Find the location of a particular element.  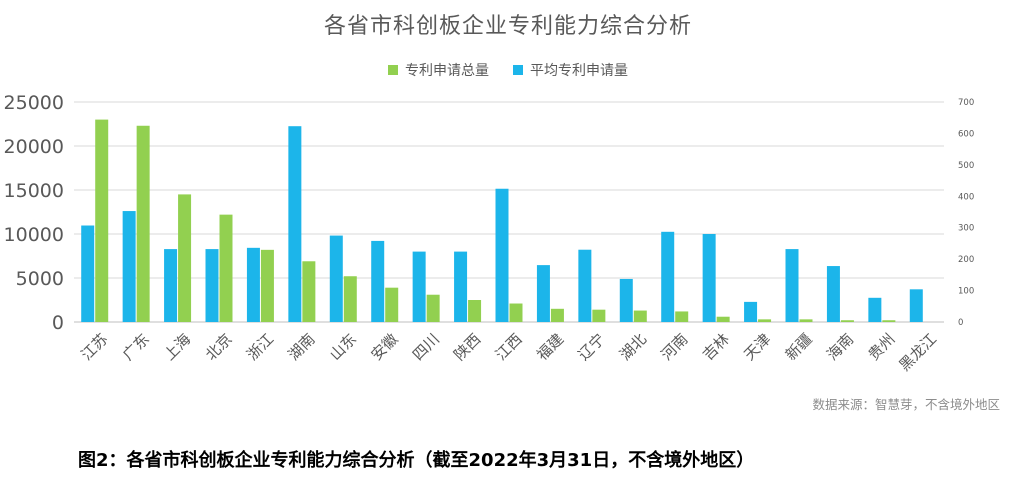

x-tick-label: 辽宁 is located at coordinates (592, 347).